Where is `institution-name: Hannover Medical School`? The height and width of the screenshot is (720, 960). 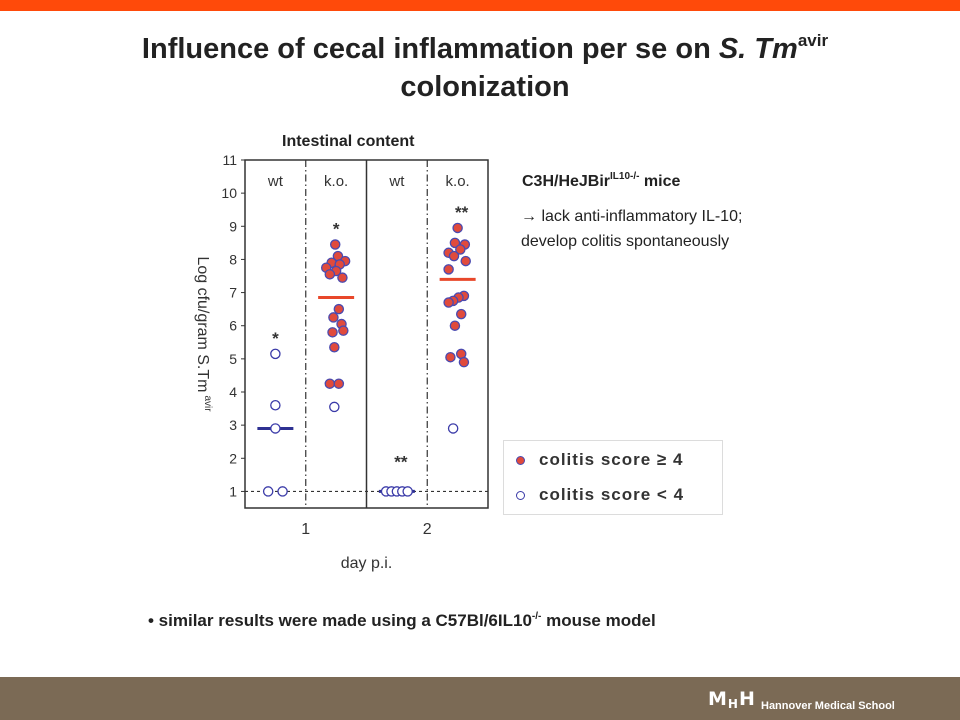 institution-name: Hannover Medical School is located at coordinates (828, 706).